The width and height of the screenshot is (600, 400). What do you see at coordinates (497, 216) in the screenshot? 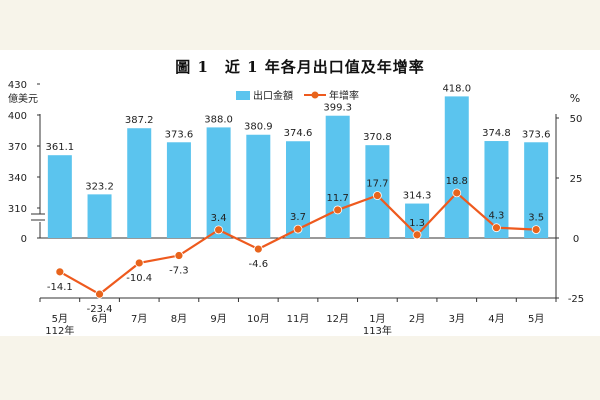
I see `line-value-label: 4.3` at bounding box center [497, 216].